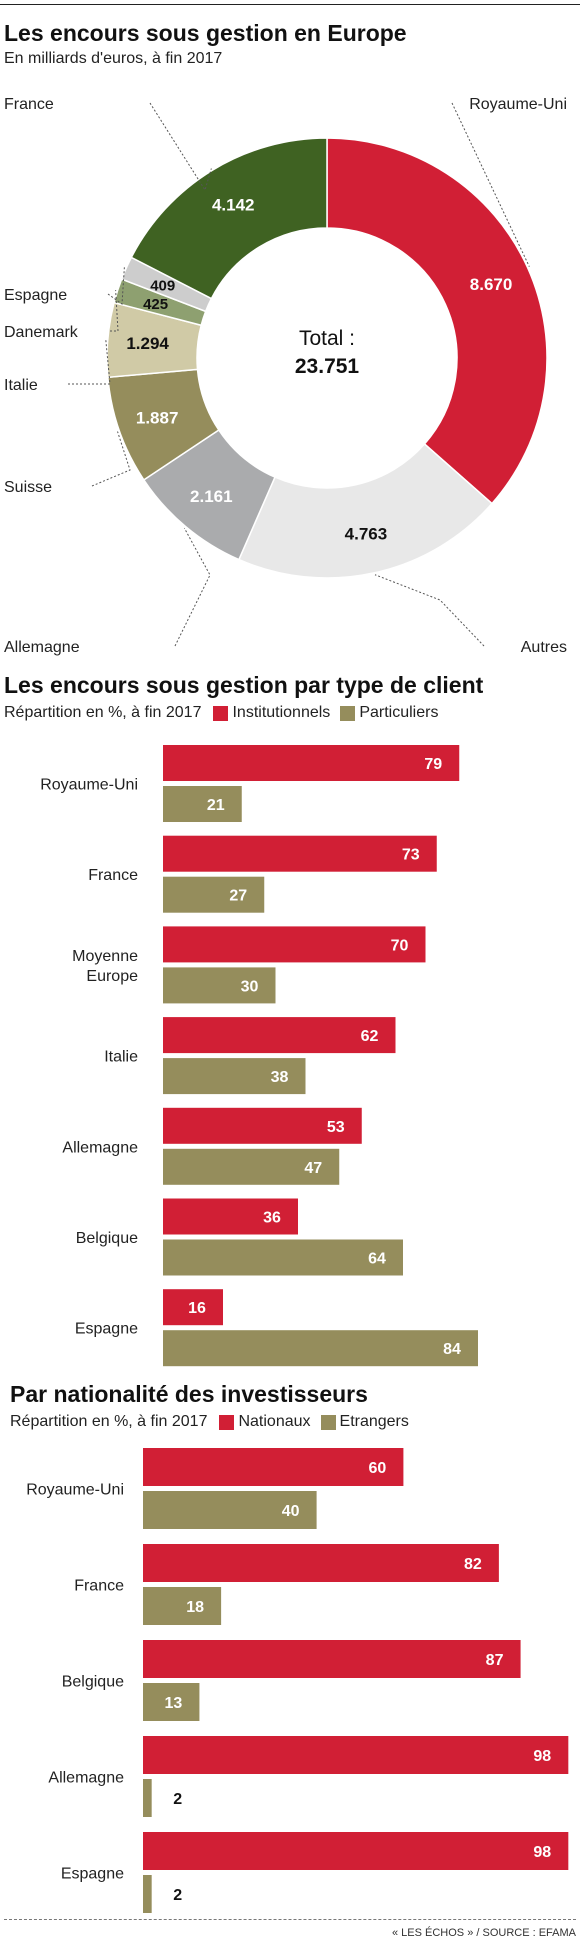 The image size is (580, 1949). What do you see at coordinates (205, 33) in the screenshot?
I see `donut-title: Les encours sous gestion en Europe` at bounding box center [205, 33].